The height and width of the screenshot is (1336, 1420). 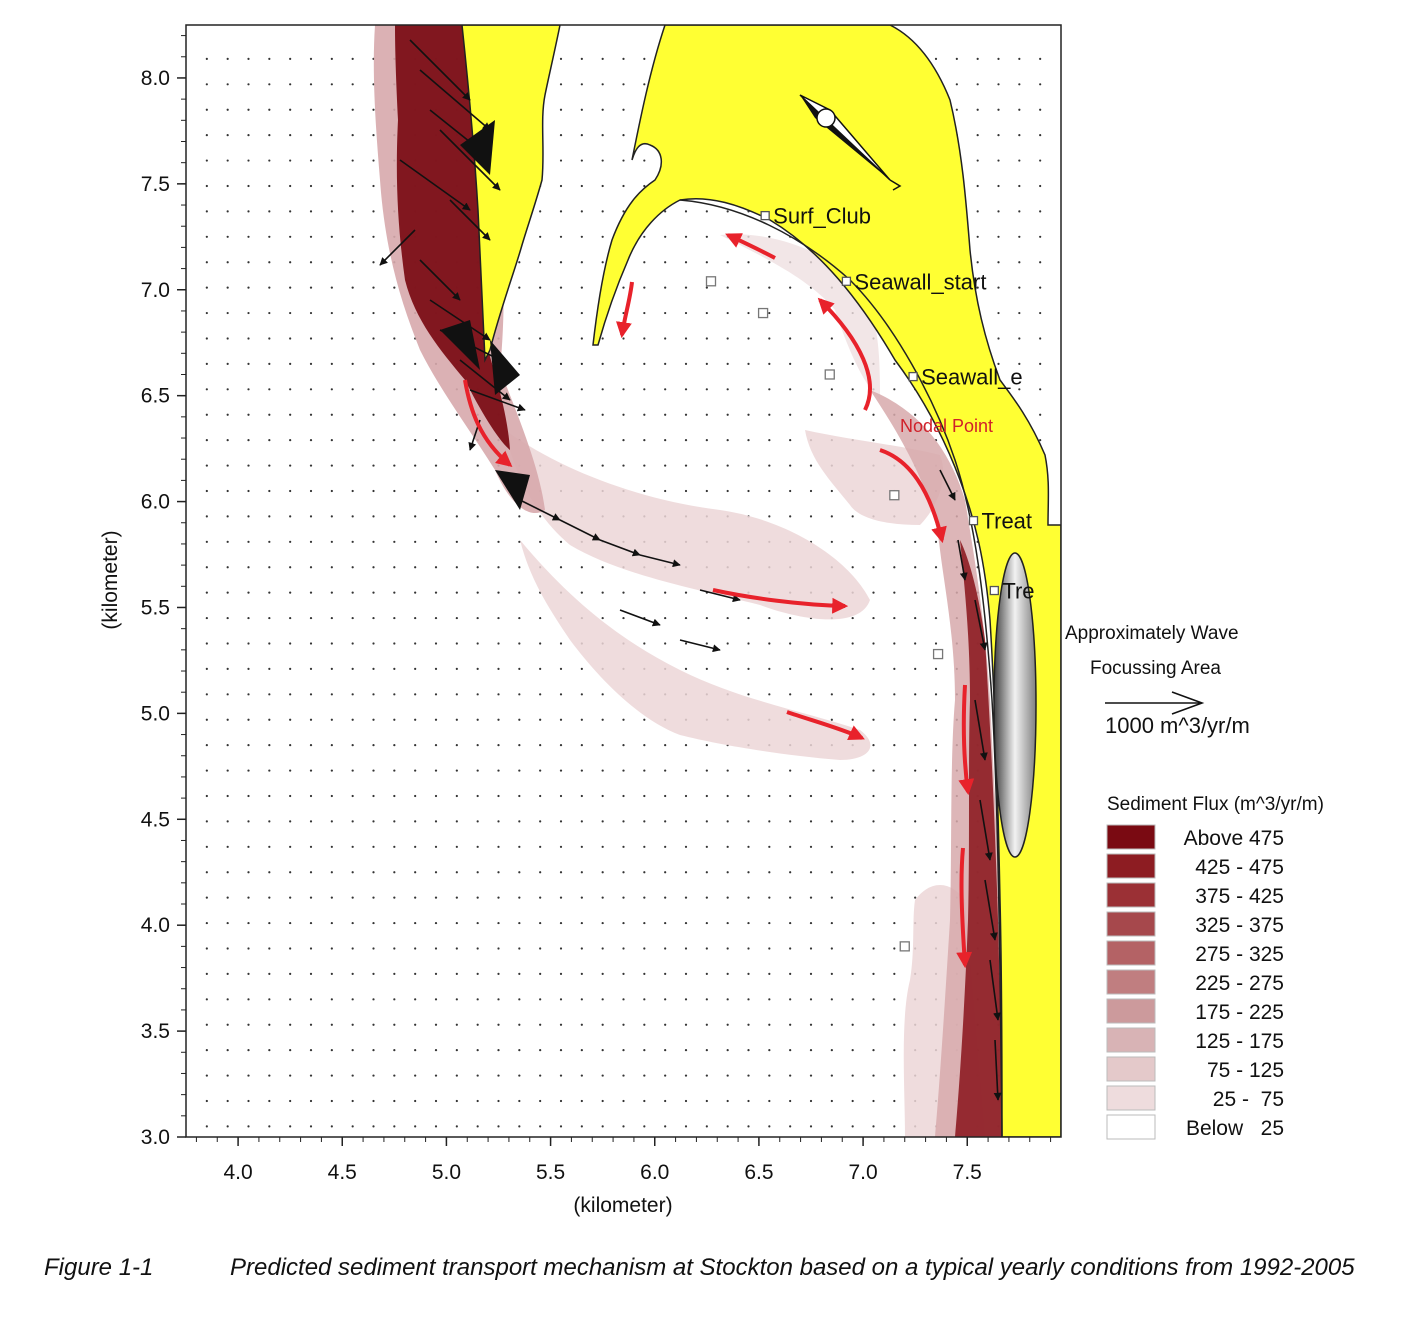 I want to click on y-tick-label: 4.5, so click(x=155, y=819).